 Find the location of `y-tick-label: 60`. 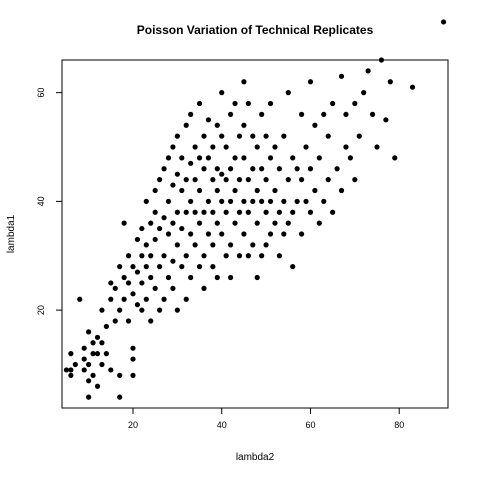

y-tick-label: 60 is located at coordinates (41, 93).